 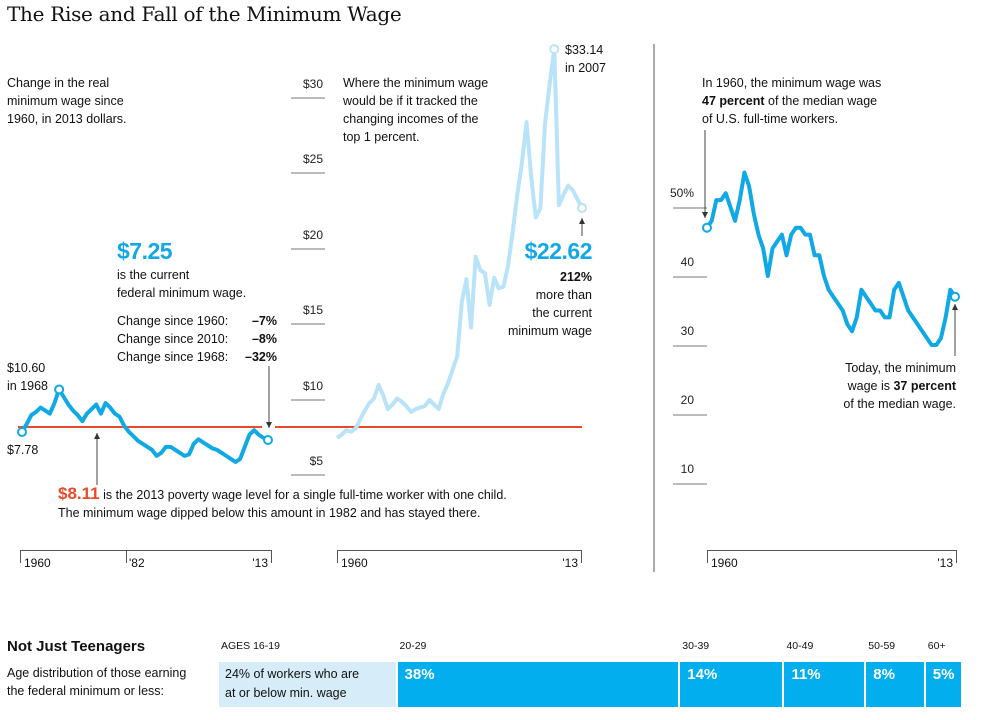 I want to click on age-segment-5059: 8%, so click(x=895, y=684).